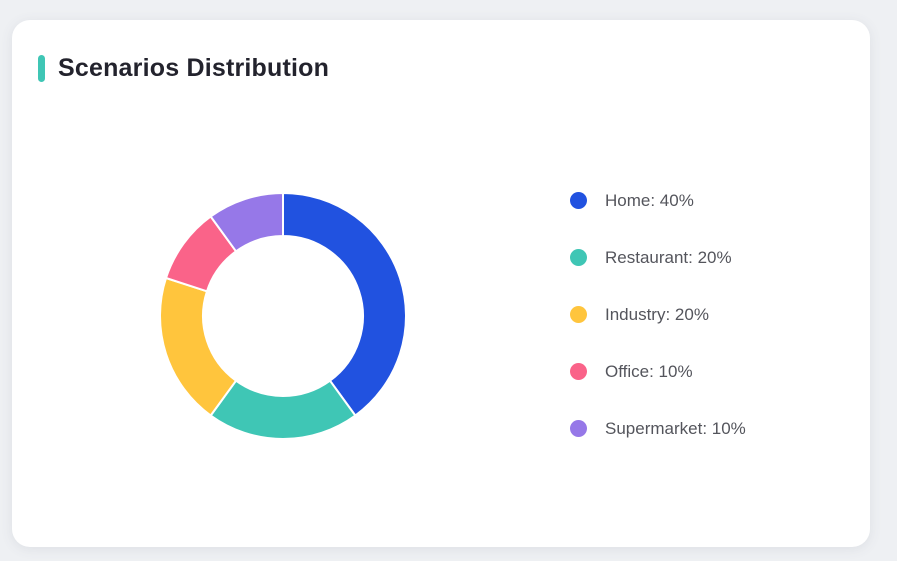  What do you see at coordinates (246, 222) in the screenshot?
I see `donut-slice-supermarket` at bounding box center [246, 222].